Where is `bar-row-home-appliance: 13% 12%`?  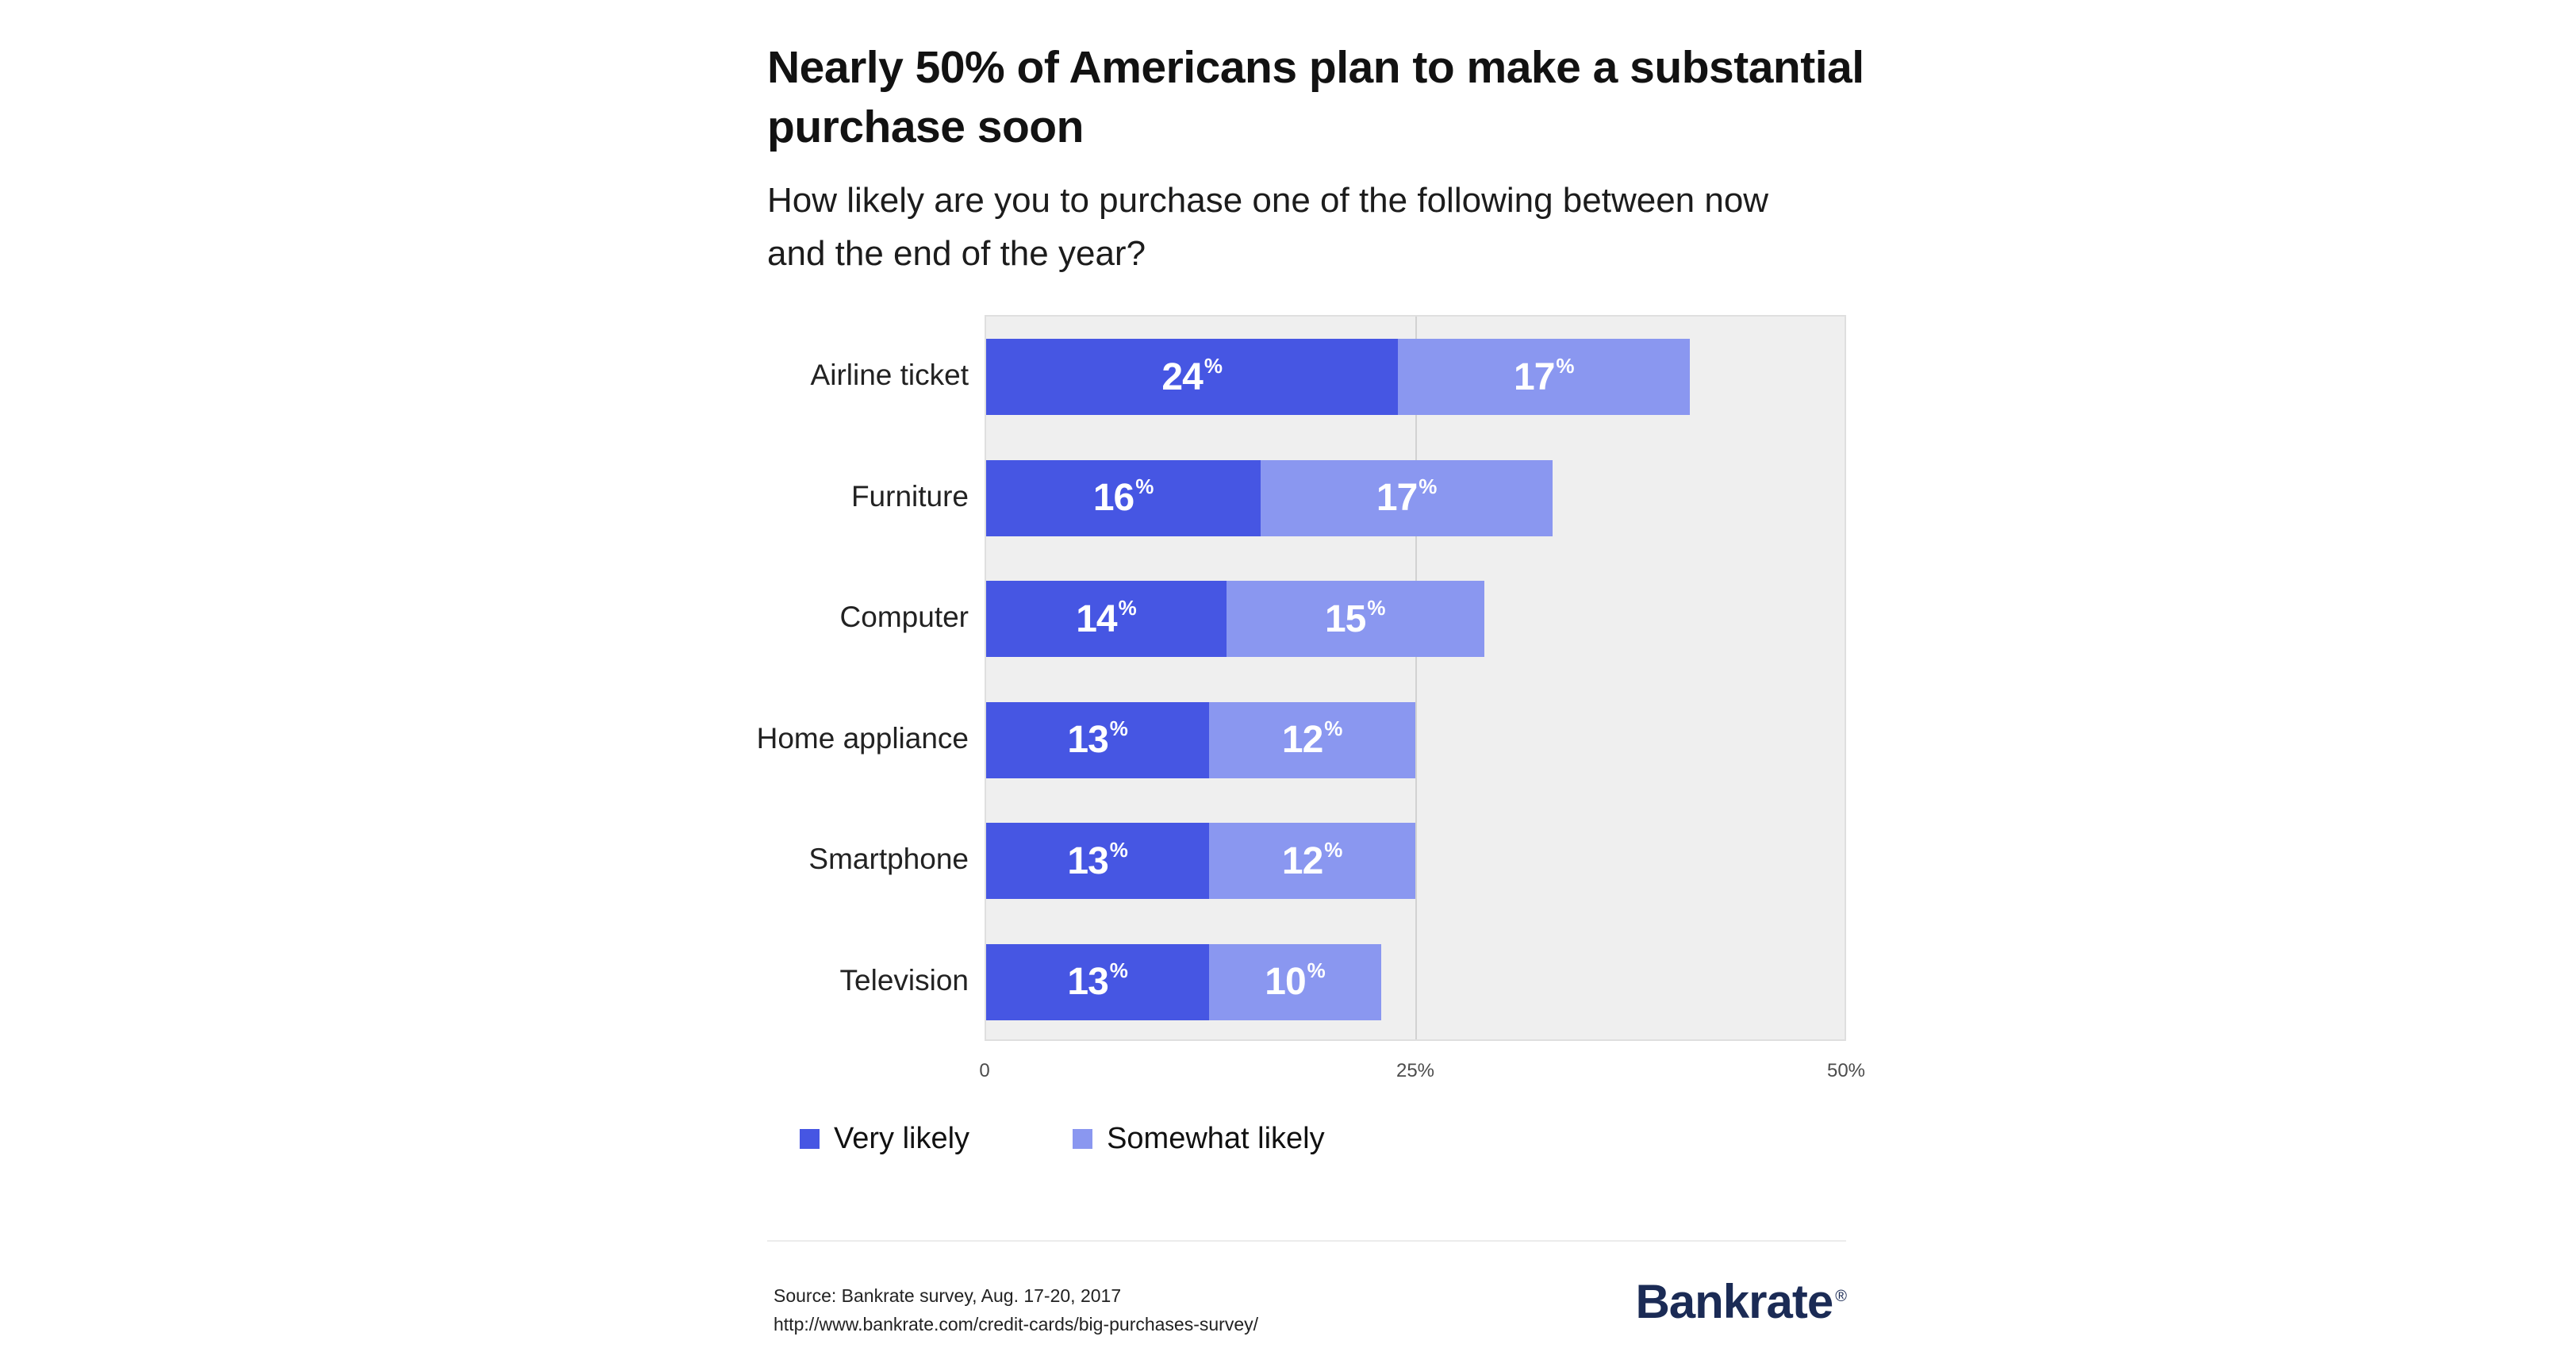
bar-row-home-appliance: 13% 12% is located at coordinates (1415, 739).